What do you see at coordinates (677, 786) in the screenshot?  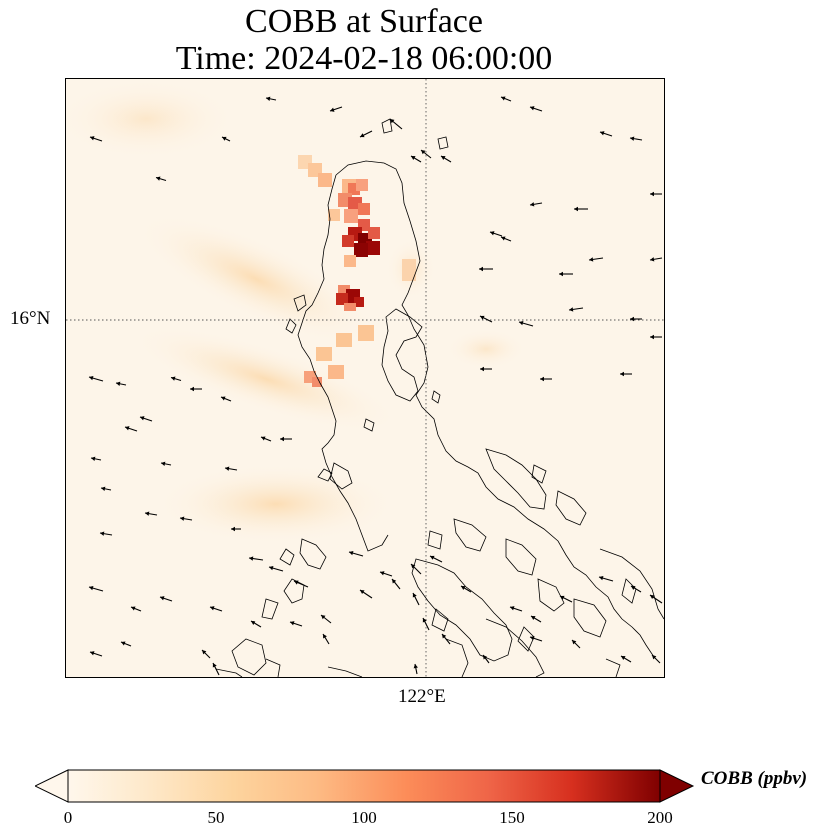 I see `colorbar-extend-high` at bounding box center [677, 786].